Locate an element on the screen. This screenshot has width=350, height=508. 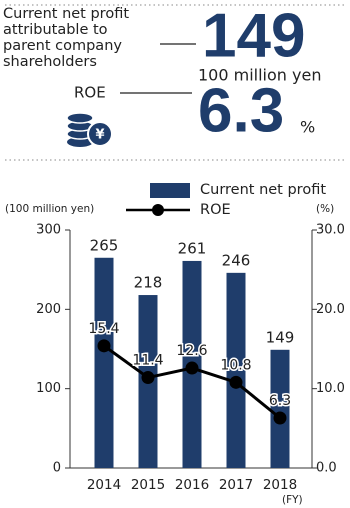
y-tick-label: 300 is located at coordinates (48, 230).